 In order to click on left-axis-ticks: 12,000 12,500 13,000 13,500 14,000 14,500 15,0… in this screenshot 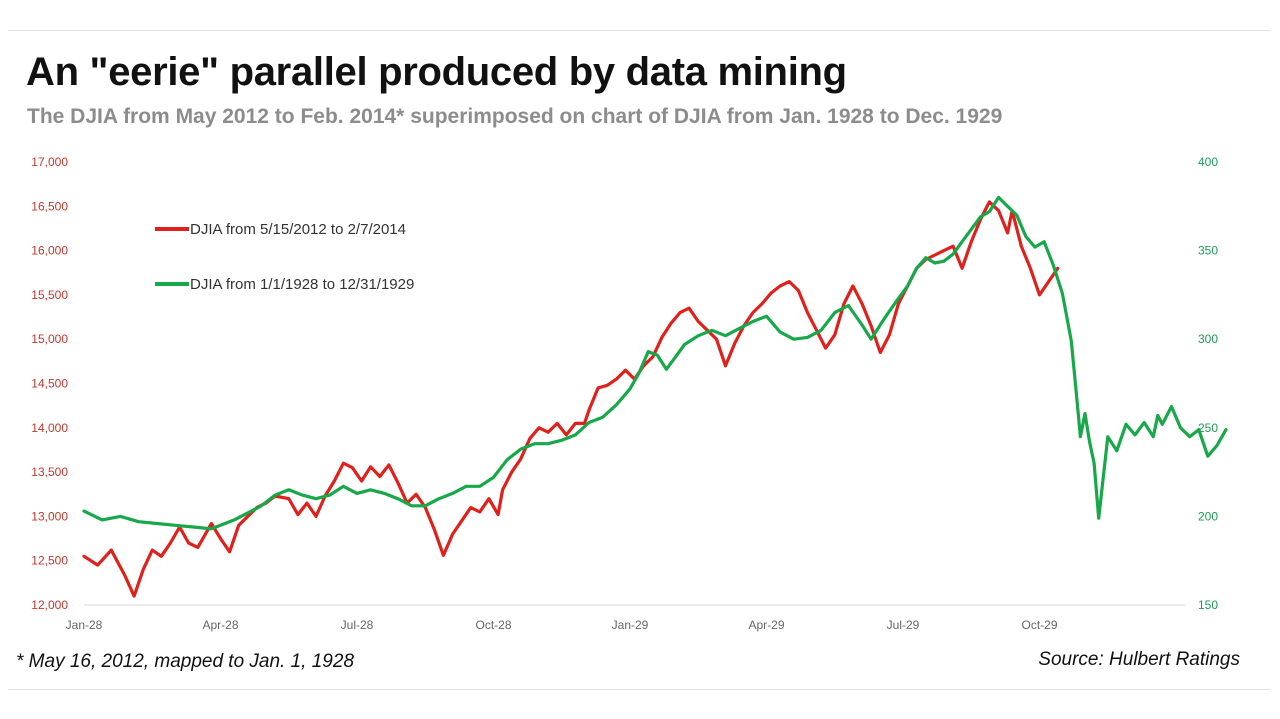, I will do `click(49, 383)`.